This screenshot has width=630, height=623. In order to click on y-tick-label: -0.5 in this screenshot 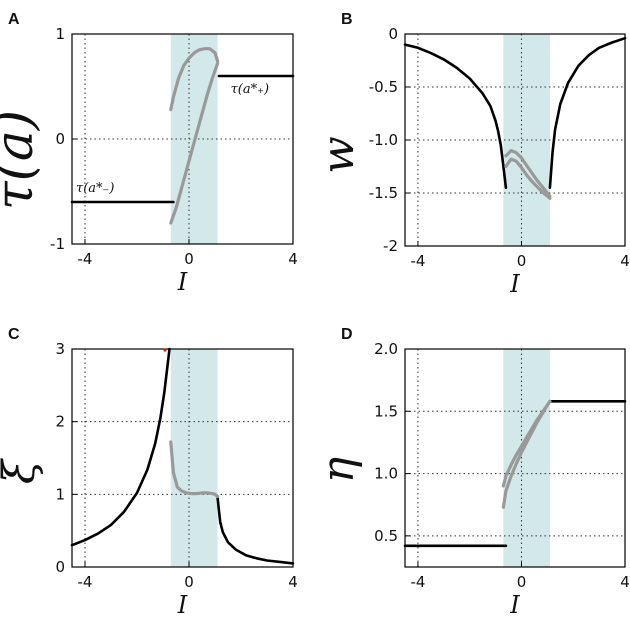, I will do `click(383, 87)`.